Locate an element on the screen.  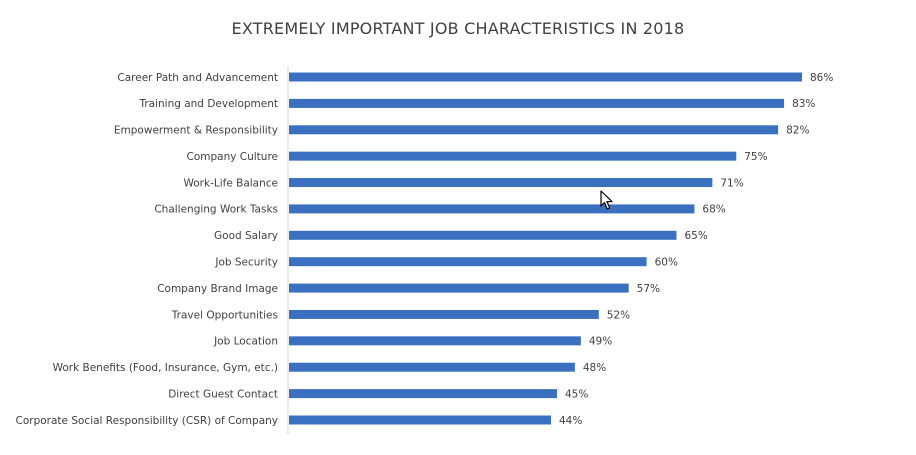
value-label: 49% is located at coordinates (600, 342).